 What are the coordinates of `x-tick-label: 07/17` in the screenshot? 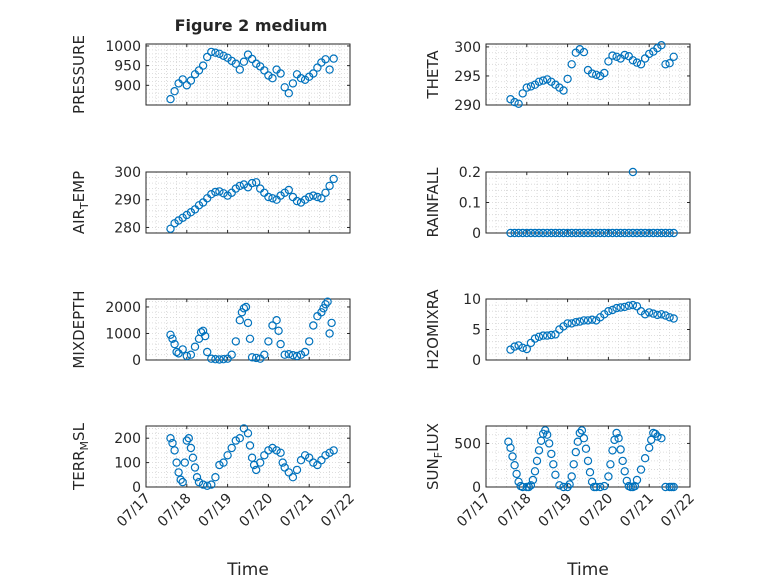 It's located at (474, 511).